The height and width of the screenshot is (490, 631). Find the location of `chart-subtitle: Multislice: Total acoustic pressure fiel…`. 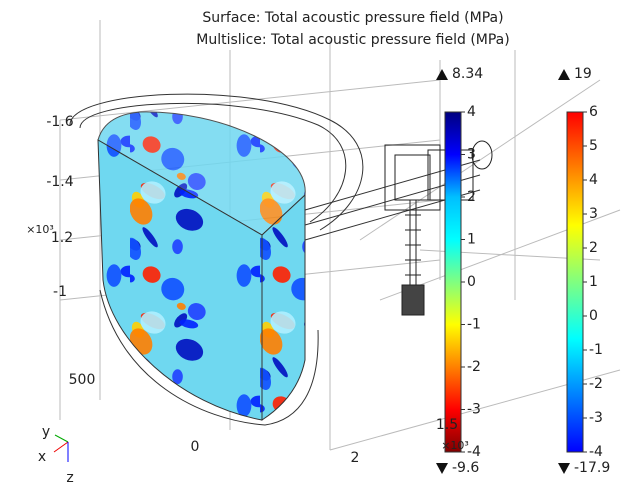

chart-subtitle: Multislice: Total acoustic pressure fiel… is located at coordinates (352, 40).